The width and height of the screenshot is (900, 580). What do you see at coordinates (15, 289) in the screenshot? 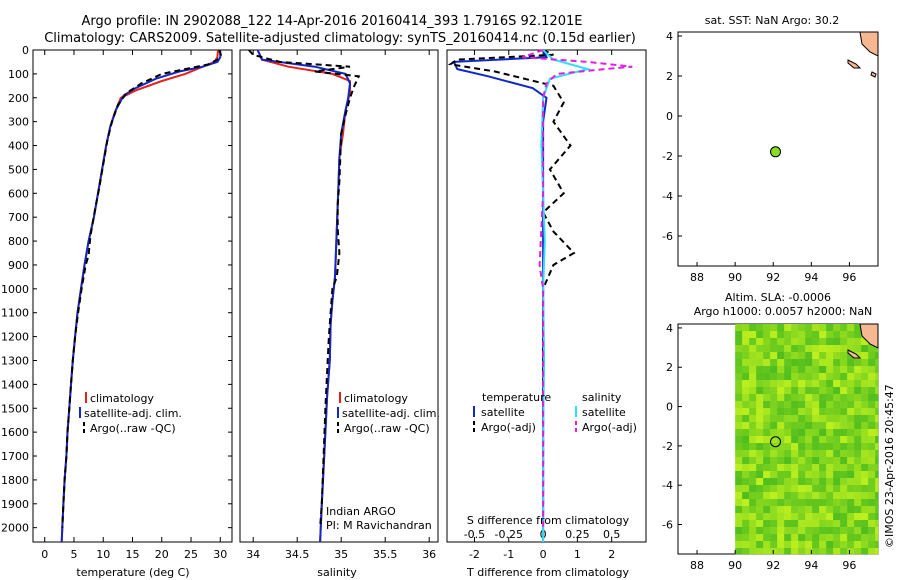
I see `depth-tick-label: 1000` at bounding box center [15, 289].